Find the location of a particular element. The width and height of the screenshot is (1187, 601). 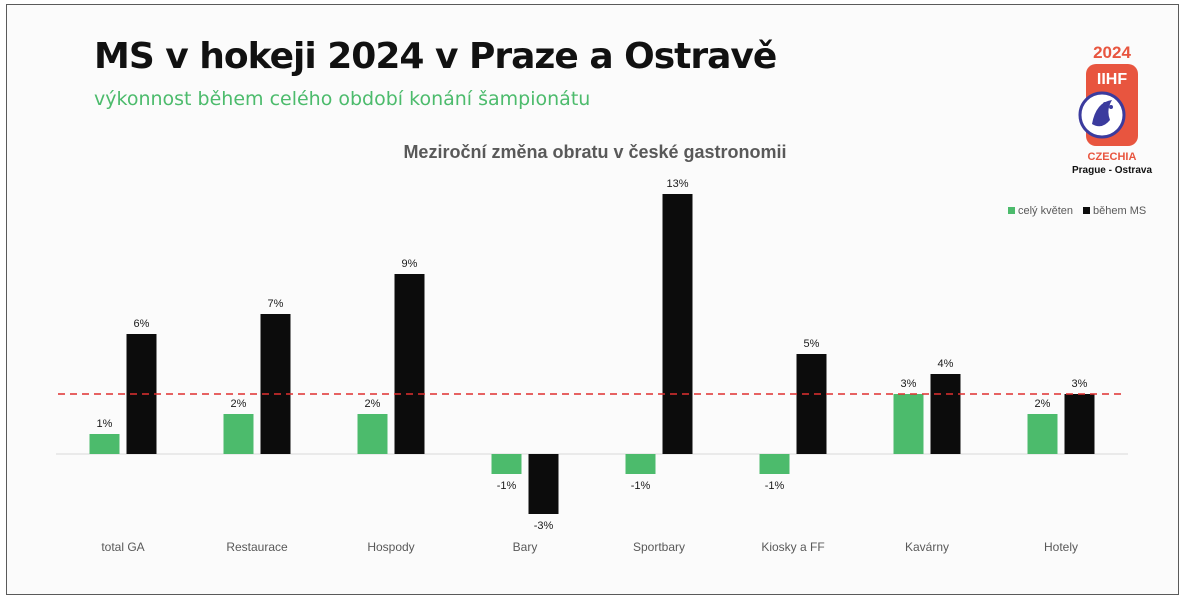

data-label-behem-ms-1: 7% is located at coordinates (276, 304).